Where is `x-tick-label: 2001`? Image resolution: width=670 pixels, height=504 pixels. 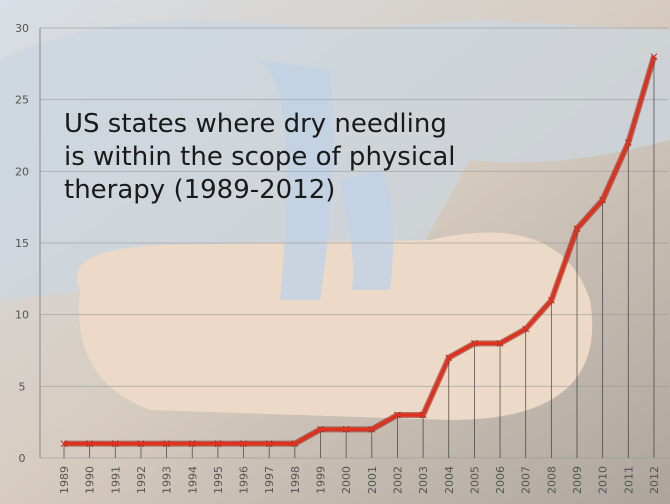
x-tick-label: 2001 is located at coordinates (372, 480).